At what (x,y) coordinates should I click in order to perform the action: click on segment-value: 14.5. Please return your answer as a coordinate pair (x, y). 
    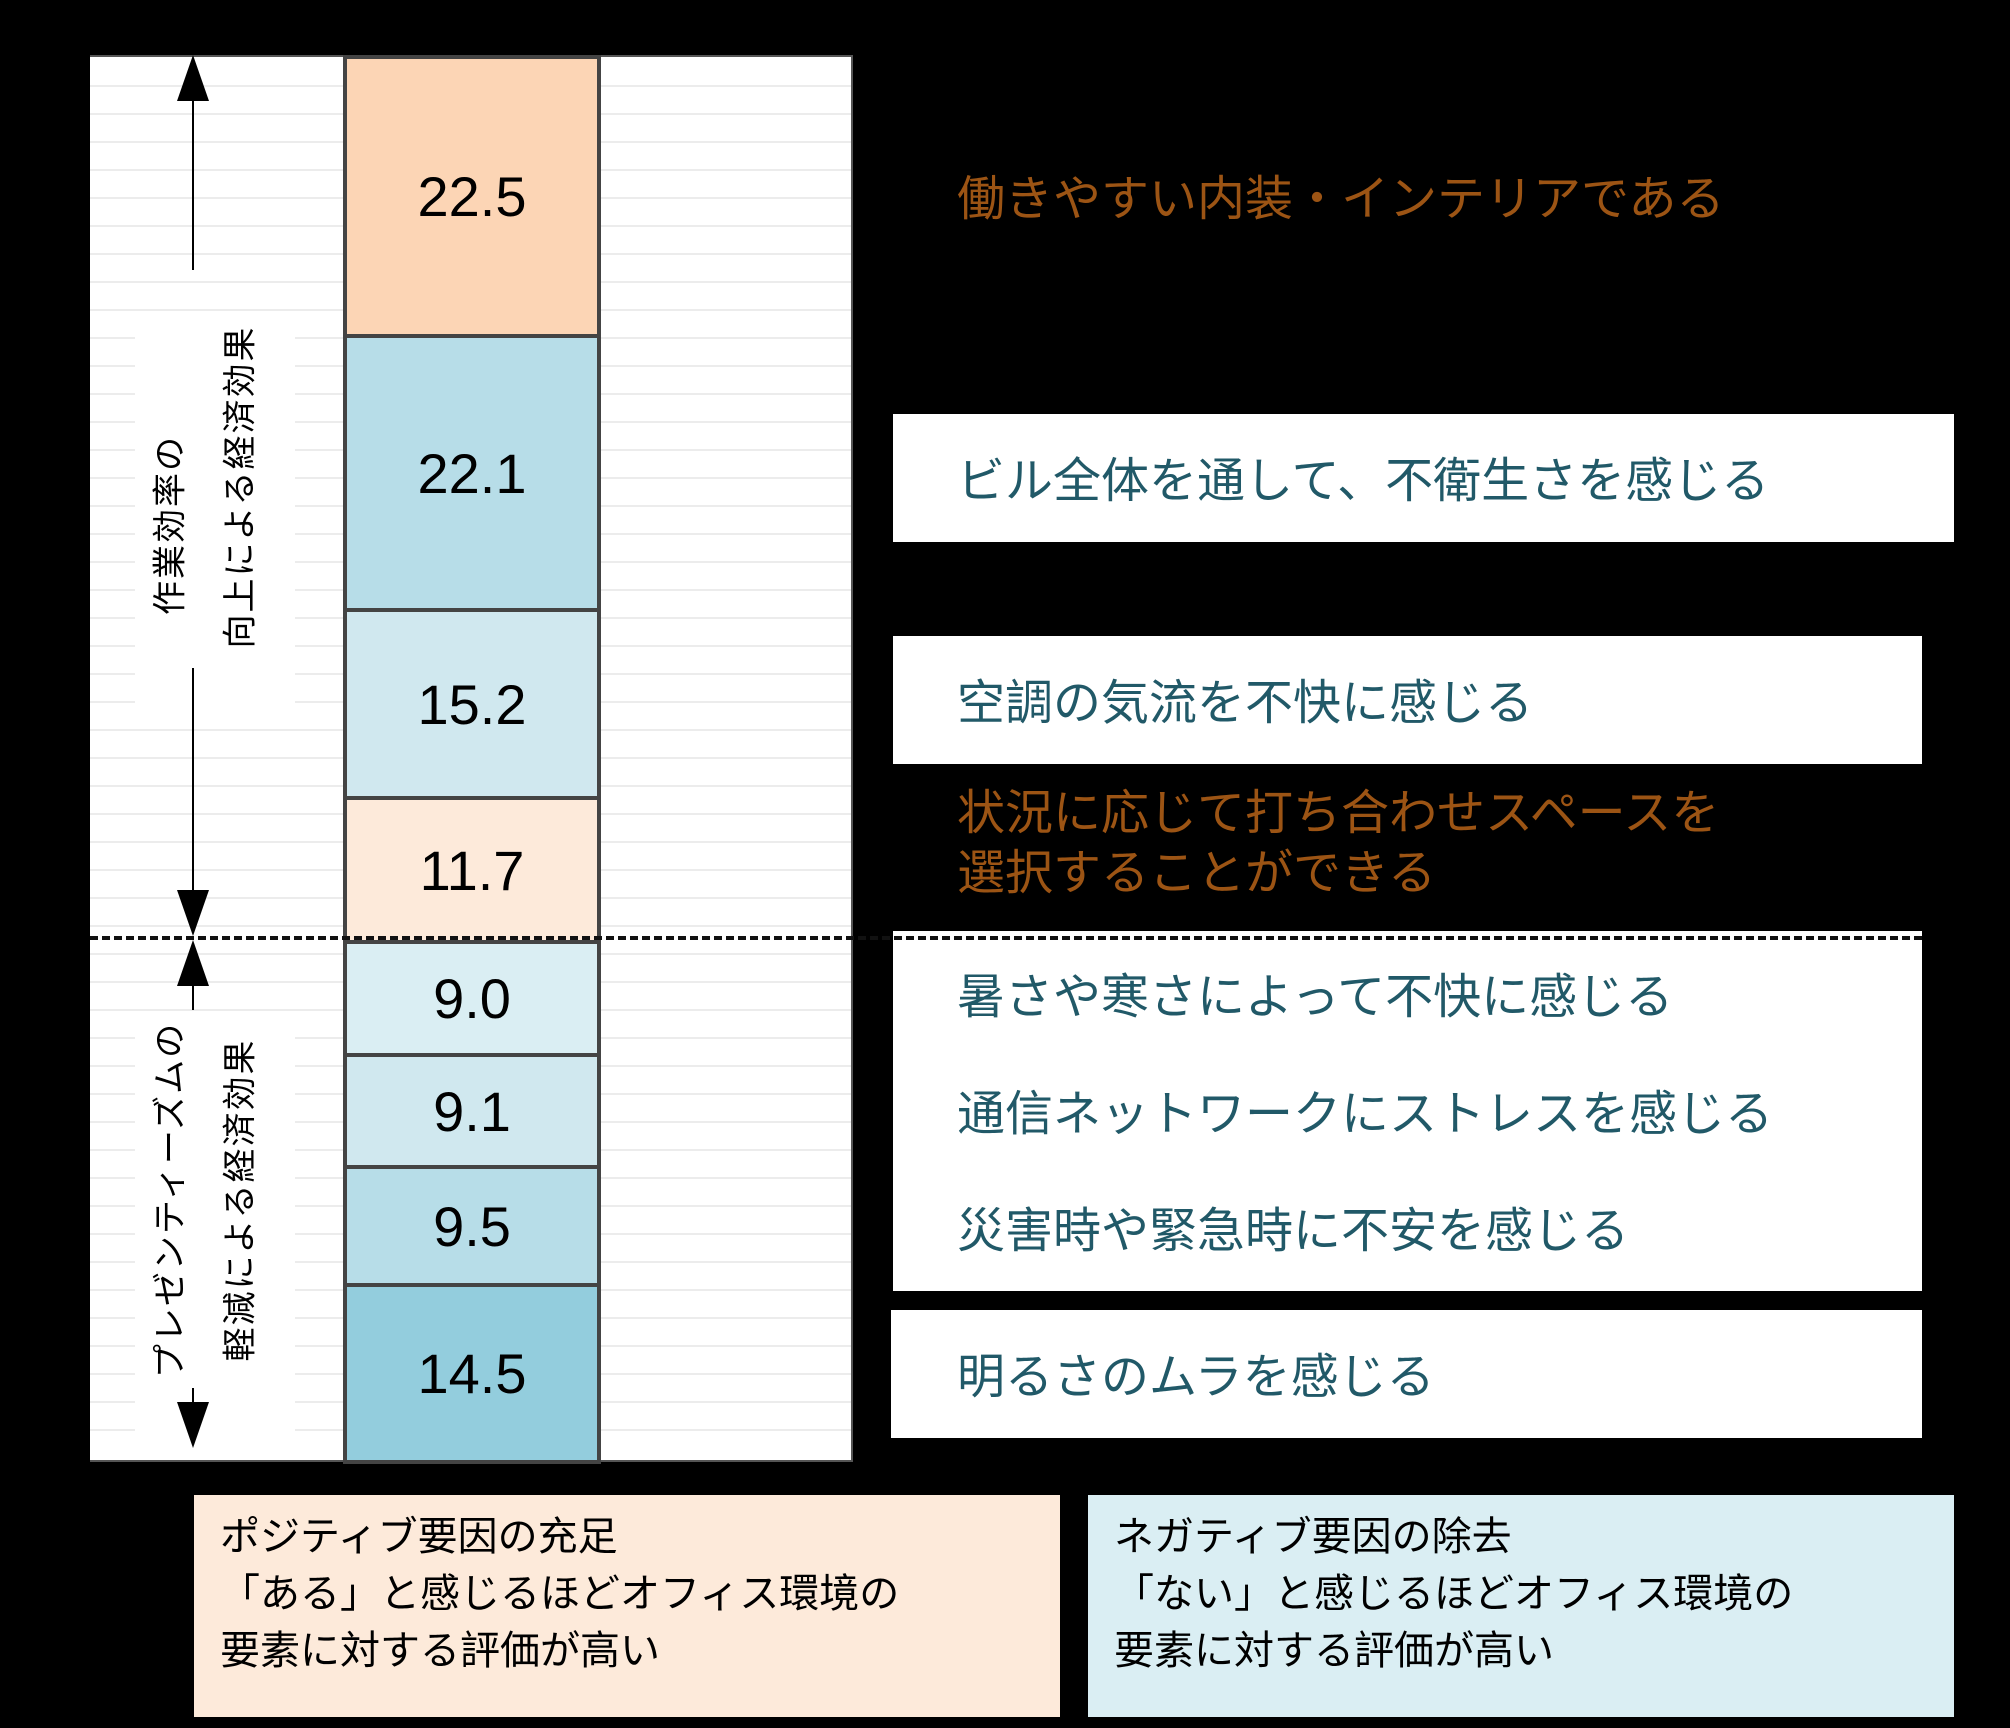
    Looking at the image, I should click on (472, 1373).